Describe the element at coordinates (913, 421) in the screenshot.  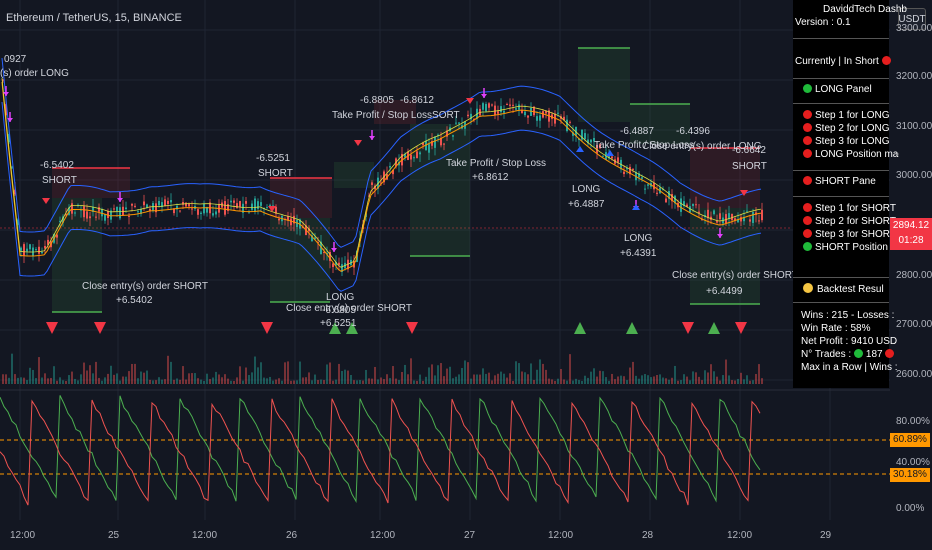
I see `osc-axis-label: 80.00%` at that location.